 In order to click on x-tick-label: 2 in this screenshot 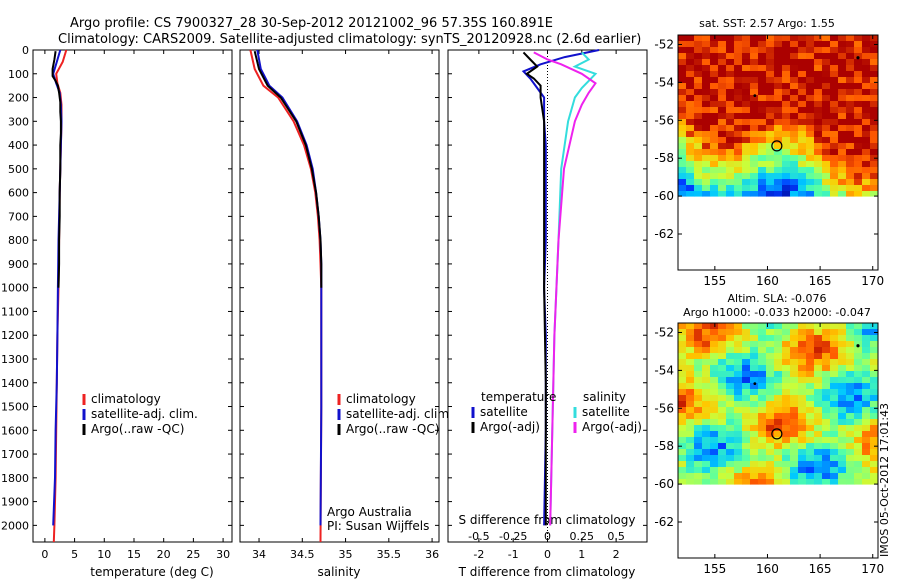, I will do `click(616, 554)`.